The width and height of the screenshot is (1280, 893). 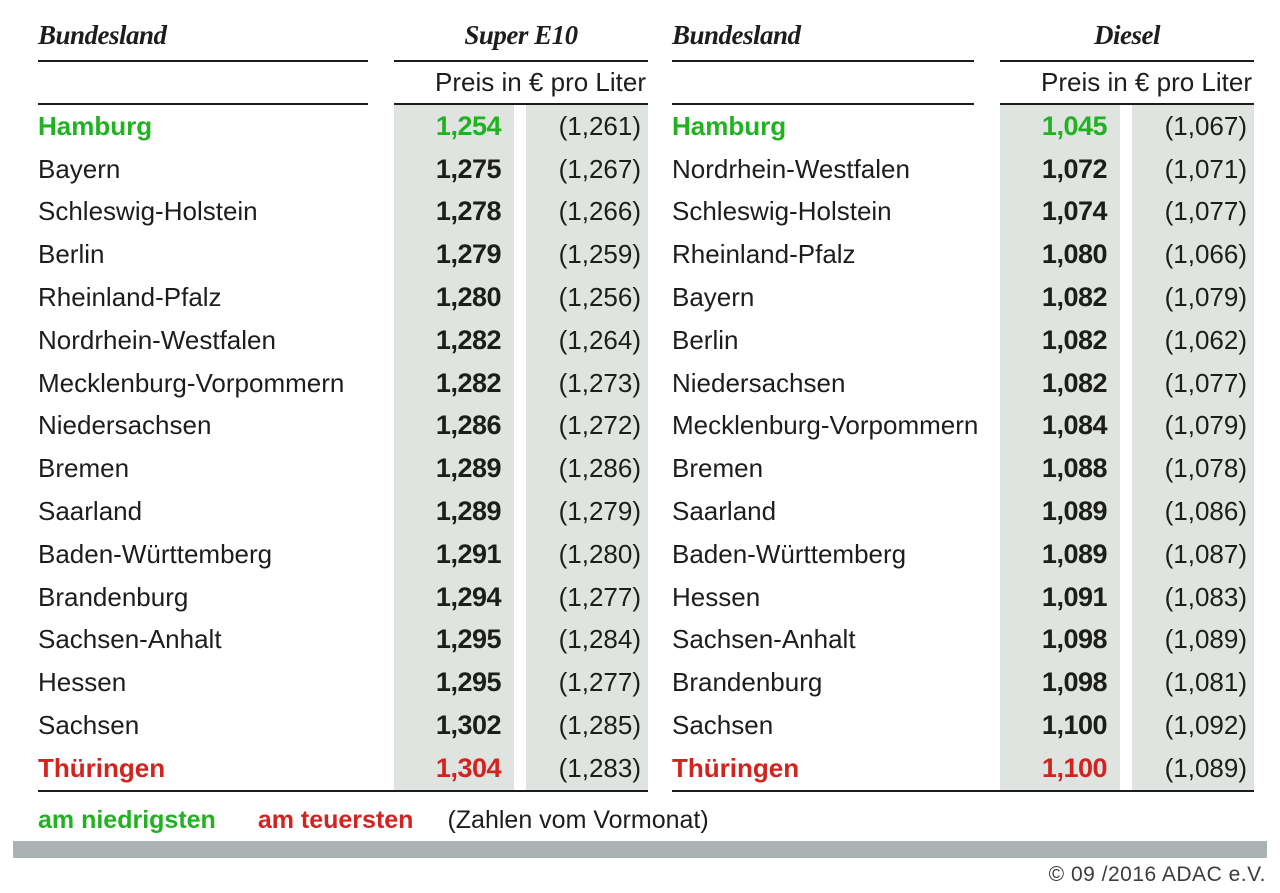 What do you see at coordinates (1193, 169) in the screenshot?
I see `previous-month-price: (1,071)` at bounding box center [1193, 169].